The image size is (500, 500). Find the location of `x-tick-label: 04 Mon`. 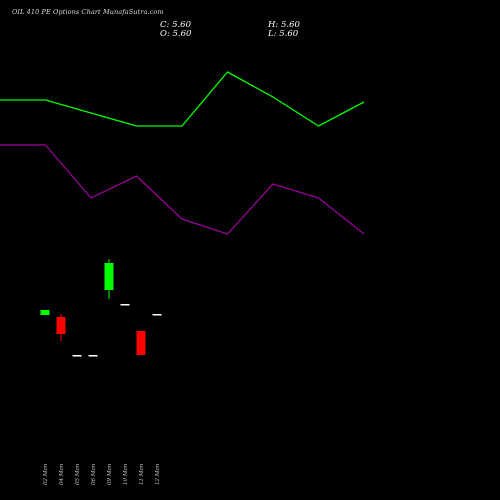

x-tick-label: 04 Mon is located at coordinates (62, 474).